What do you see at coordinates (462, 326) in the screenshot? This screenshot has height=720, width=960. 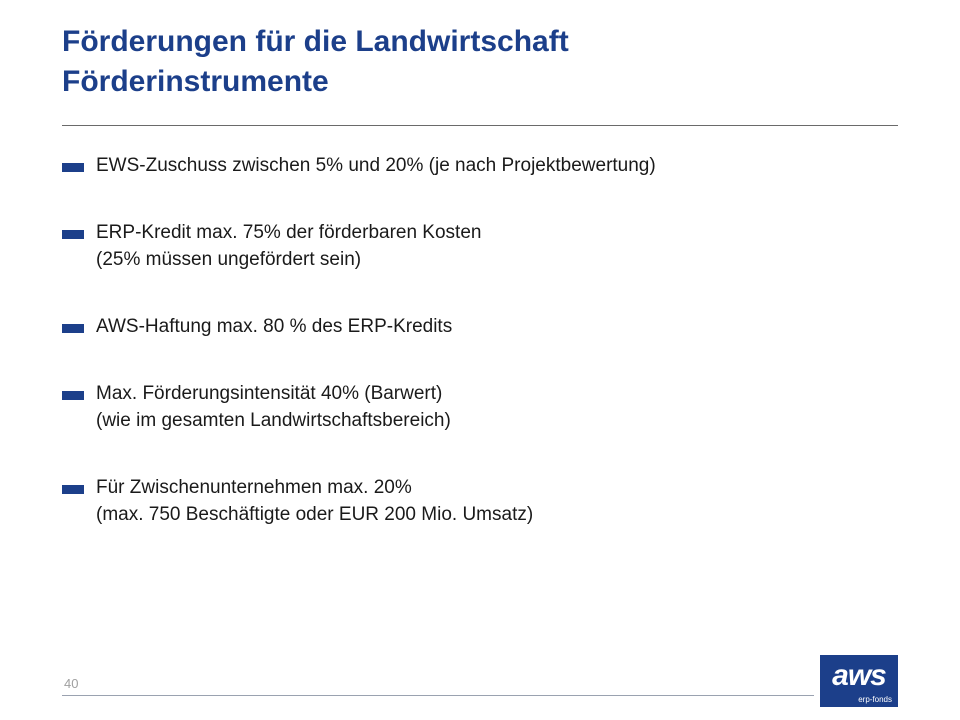 I see `bullet-item: AWS-Haftung max. 80 % des ERP-Kredits` at bounding box center [462, 326].